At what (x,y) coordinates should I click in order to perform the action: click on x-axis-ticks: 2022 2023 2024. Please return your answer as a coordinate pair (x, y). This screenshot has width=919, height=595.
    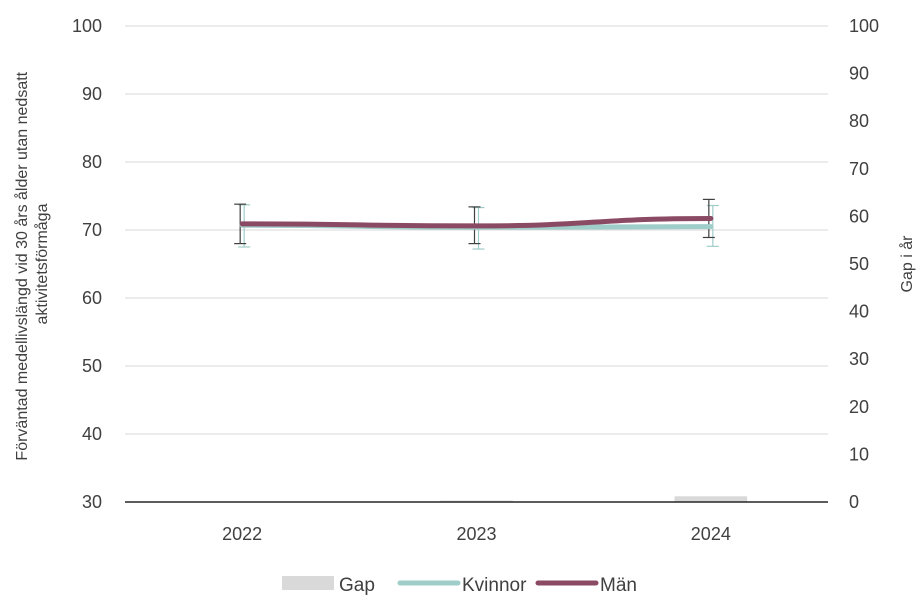
    Looking at the image, I should click on (476, 534).